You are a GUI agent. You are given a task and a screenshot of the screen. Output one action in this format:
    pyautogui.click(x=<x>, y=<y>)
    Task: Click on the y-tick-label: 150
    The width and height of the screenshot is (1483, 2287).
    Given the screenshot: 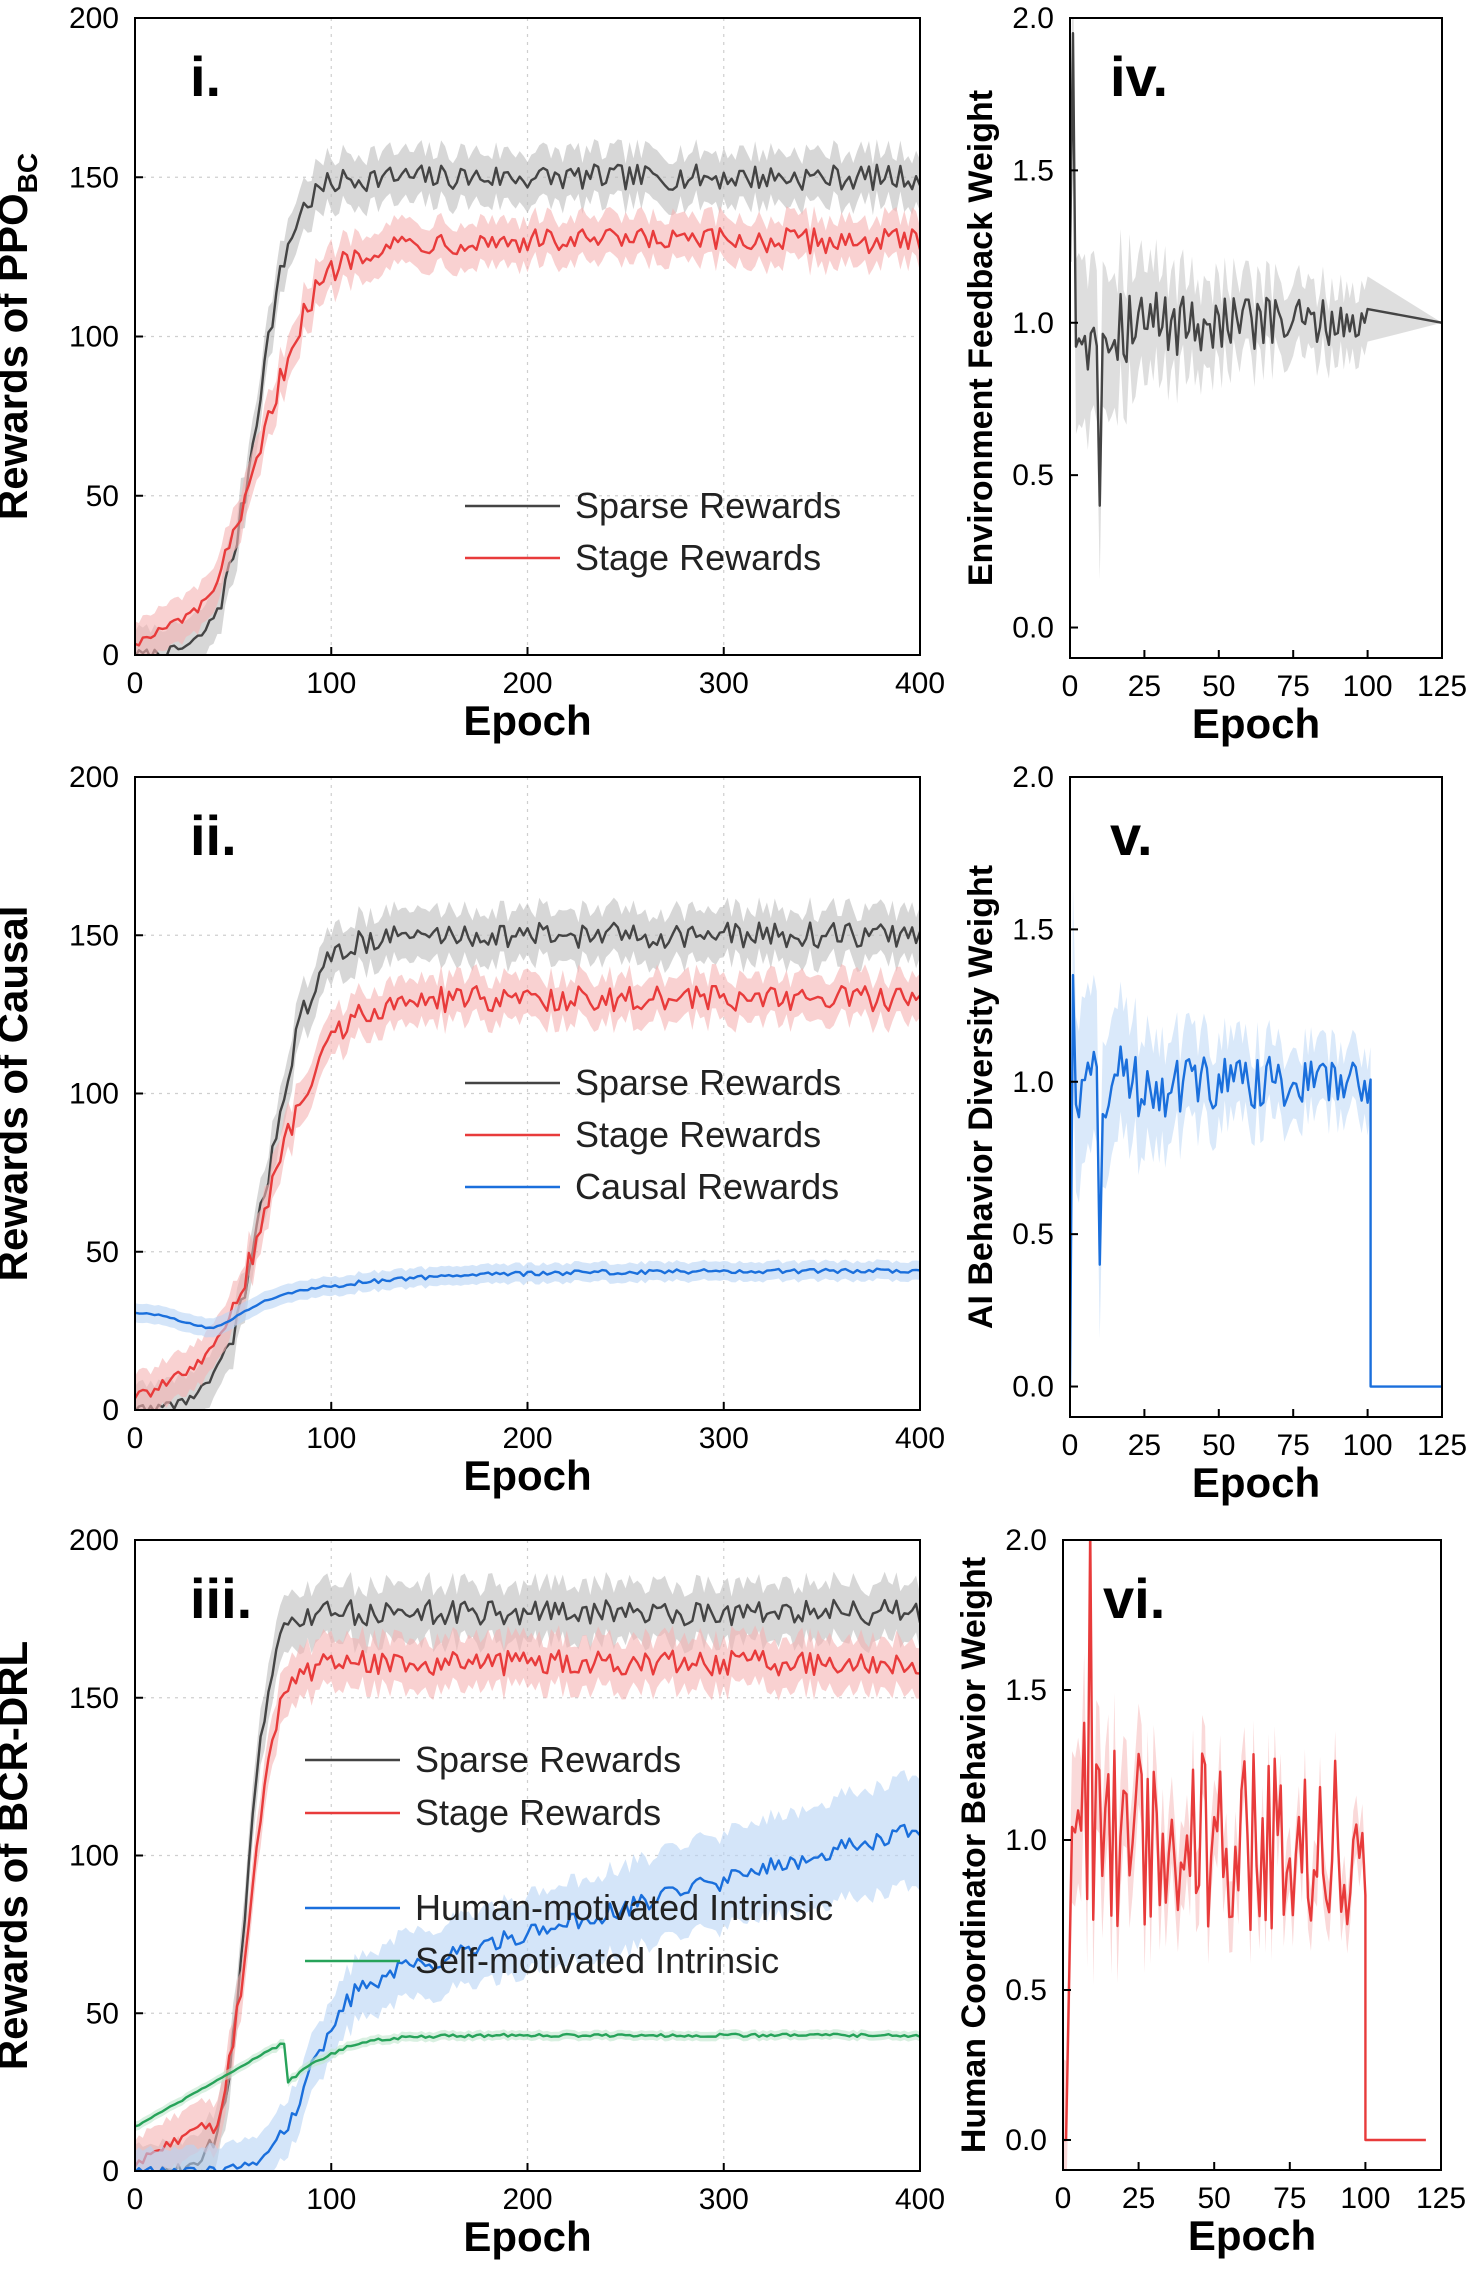 What is the action you would take?
    pyautogui.click(x=94, y=935)
    